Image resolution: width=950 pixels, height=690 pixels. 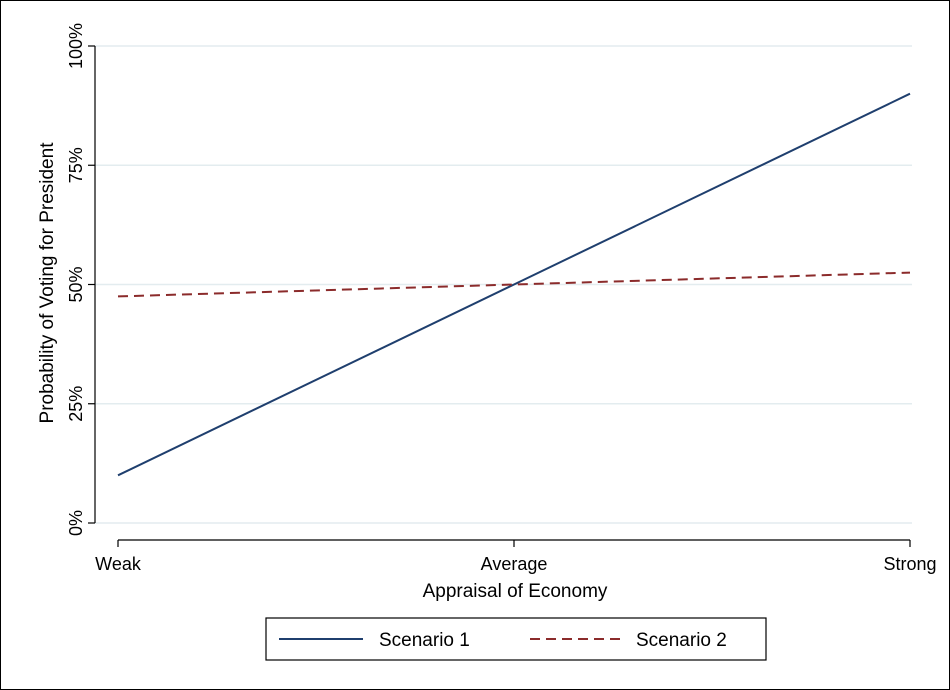 I want to click on y-axis-title: Probability of Voting for President, so click(x=47, y=283).